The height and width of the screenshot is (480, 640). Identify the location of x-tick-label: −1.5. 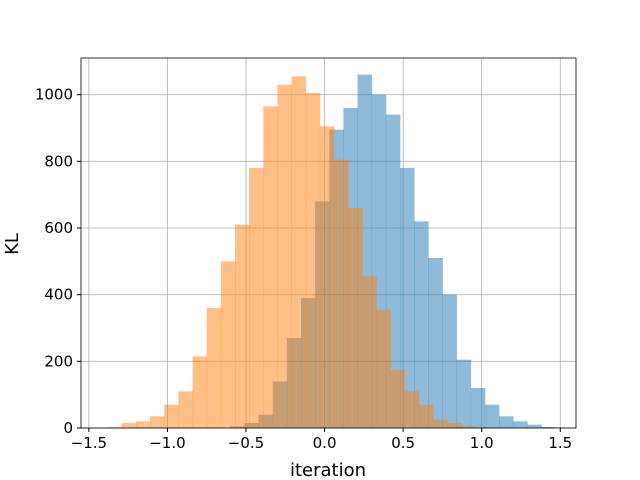
(89, 443).